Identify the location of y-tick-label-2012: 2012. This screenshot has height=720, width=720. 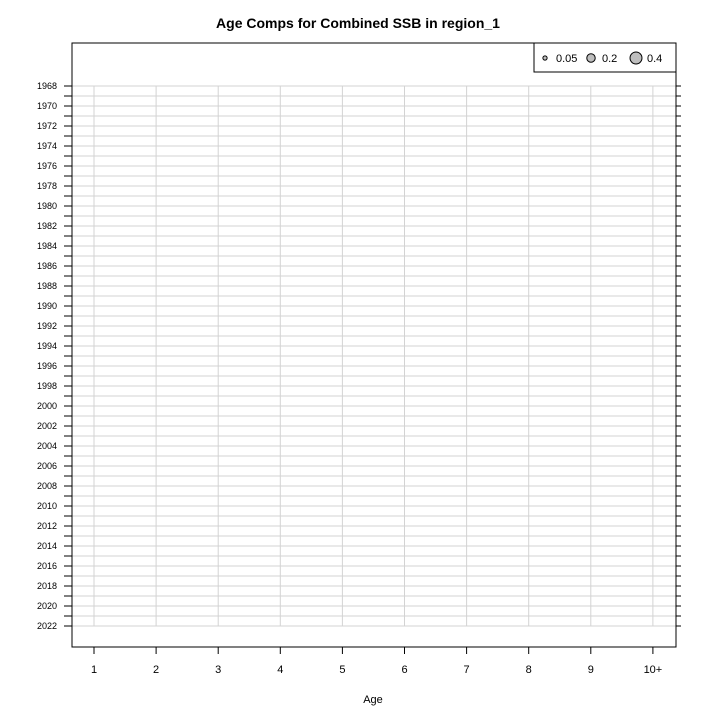
(47, 526).